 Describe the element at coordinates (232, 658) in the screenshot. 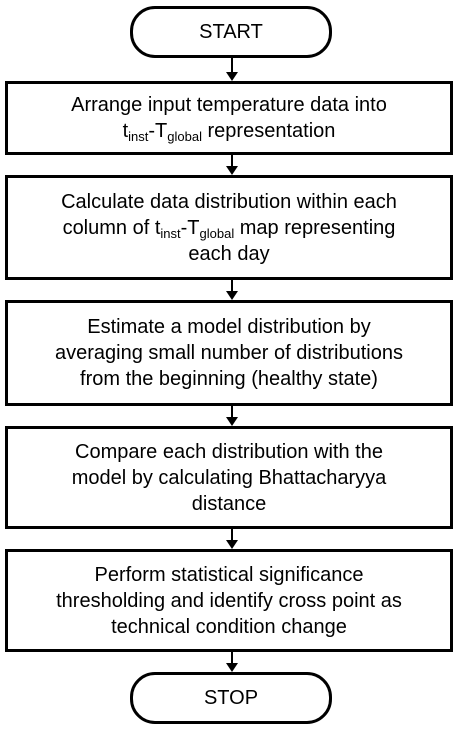

I see `connector-step5-stop` at that location.